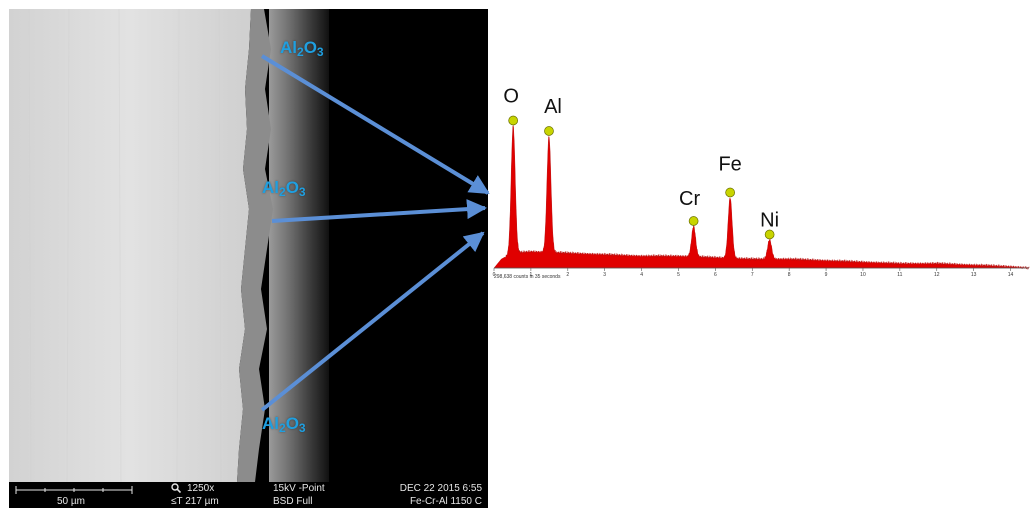 The image size is (1032, 508). I want to click on element-label-al: Al, so click(553, 107).